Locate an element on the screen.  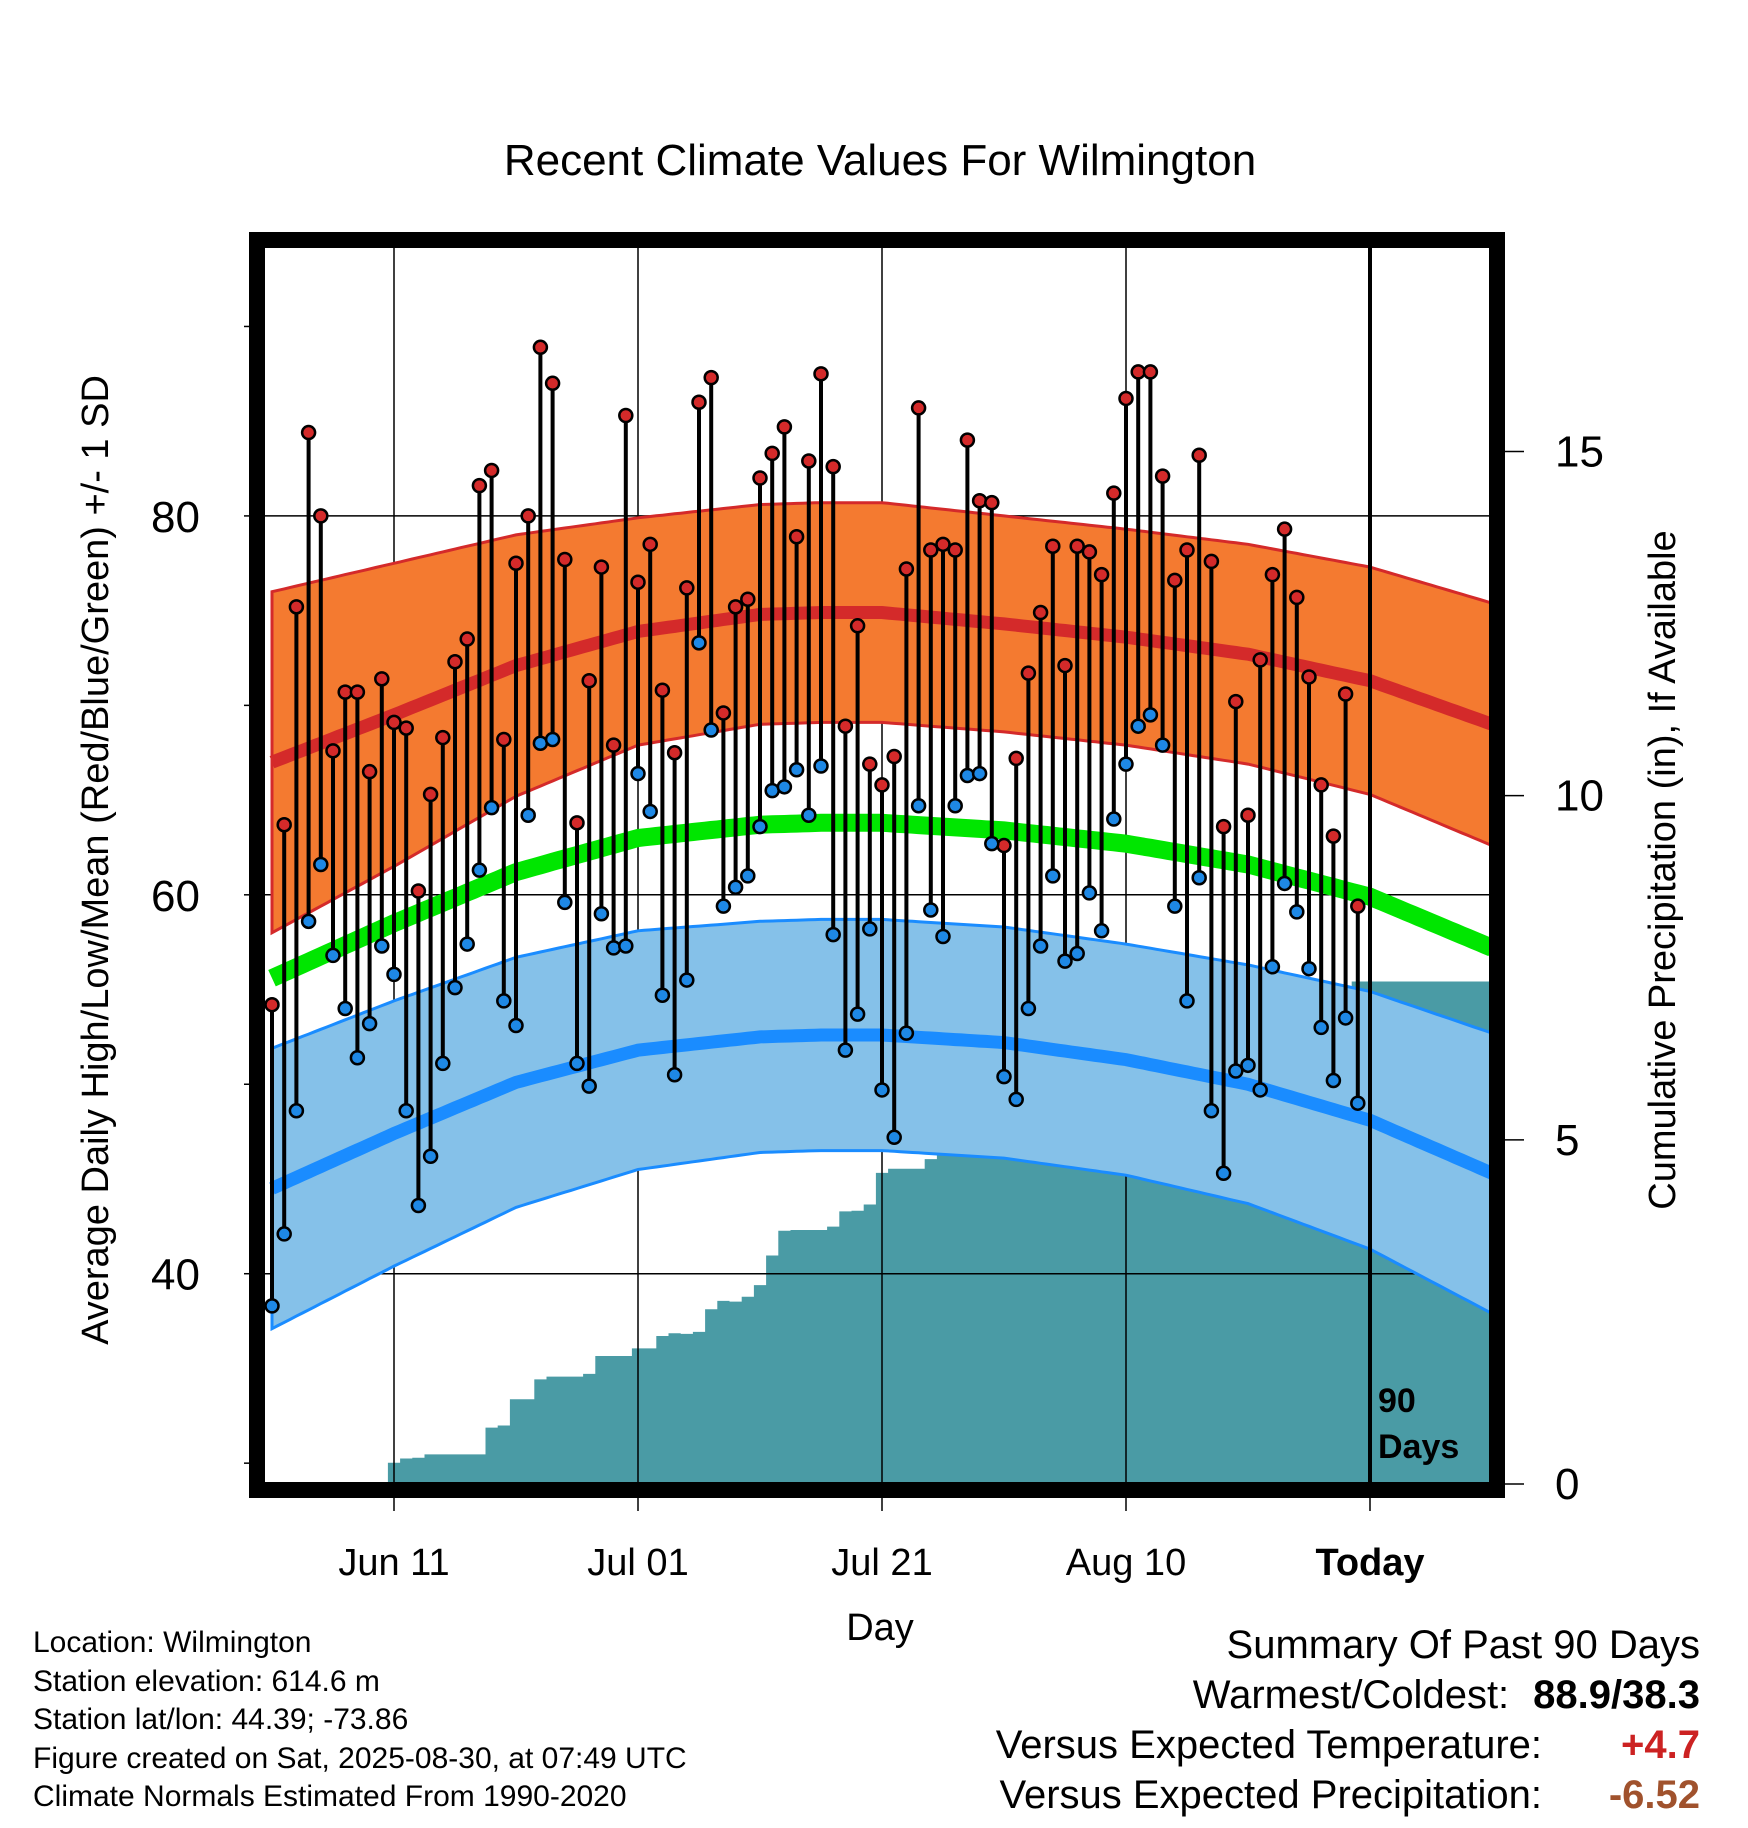
x-tick-label: Today is located at coordinates (1369, 1563).